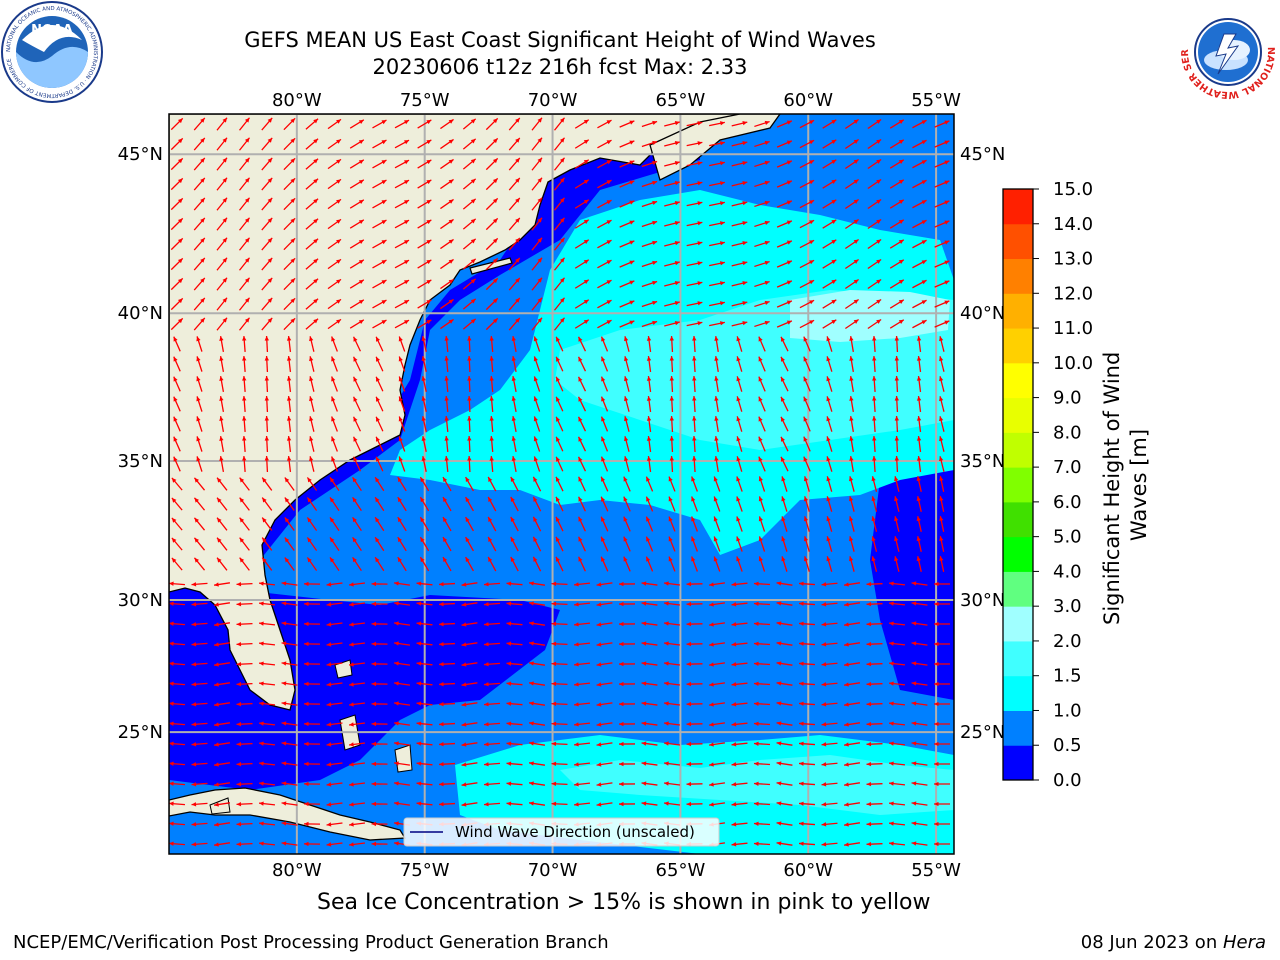 This screenshot has height=960, width=1280. What do you see at coordinates (1073, 363) in the screenshot?
I see `colorbar-tick-label: 10.0` at bounding box center [1073, 363].